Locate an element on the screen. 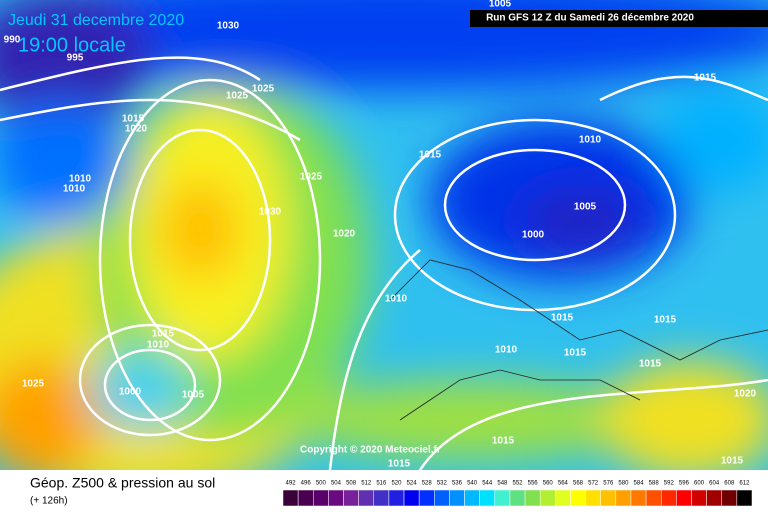 This screenshot has height=512, width=768. legend-label: 492 is located at coordinates (291, 484).